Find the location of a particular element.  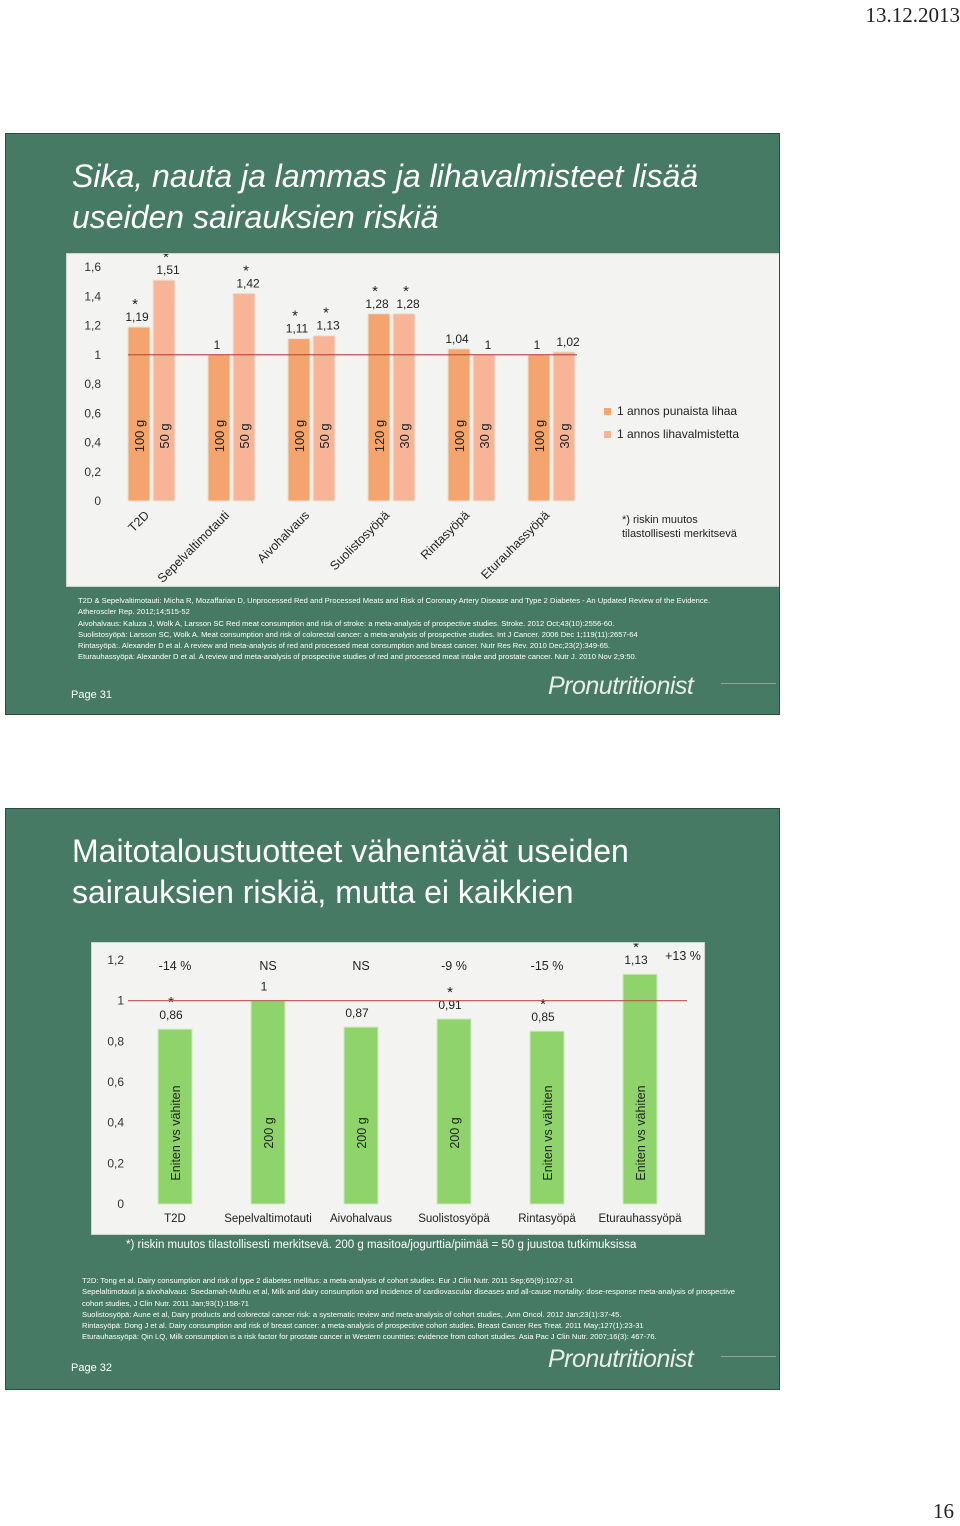

legend-item-processed-meat: 1 annos lihavalmistetta is located at coordinates (671, 434).